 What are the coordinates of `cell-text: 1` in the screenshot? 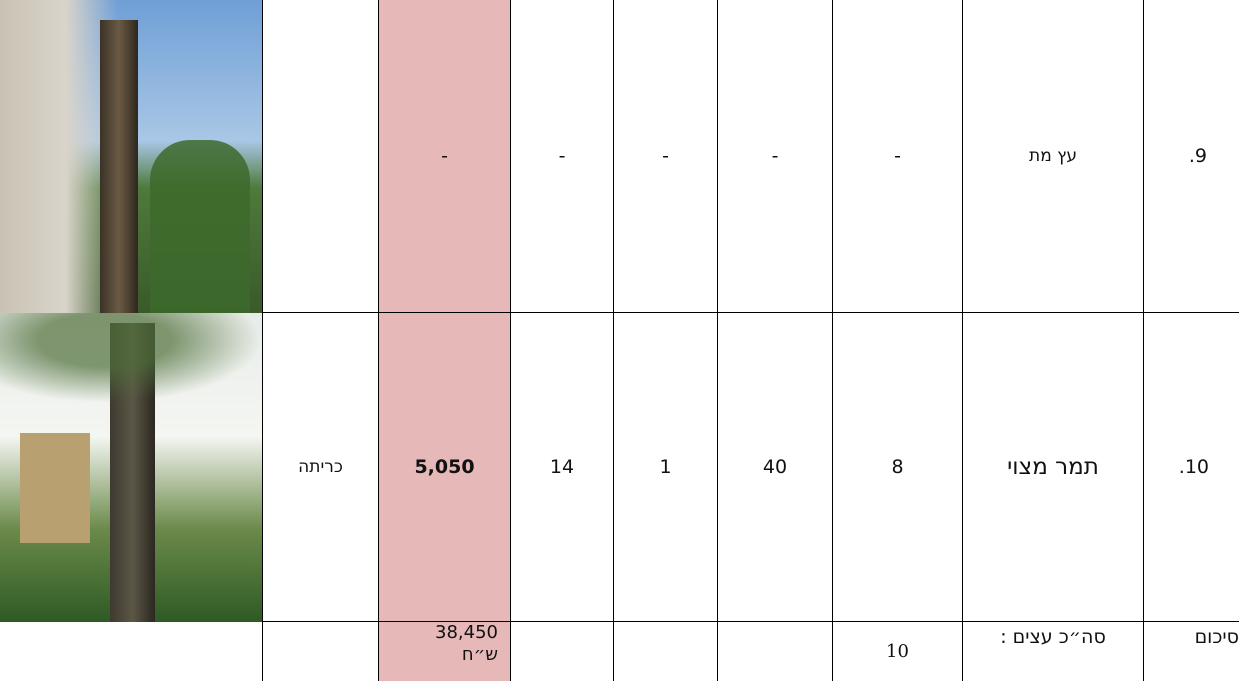 It's located at (665, 467).